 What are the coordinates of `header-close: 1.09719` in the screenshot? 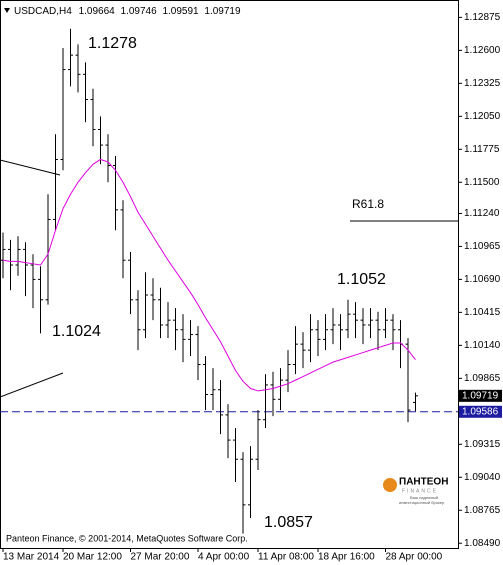 It's located at (222, 11).